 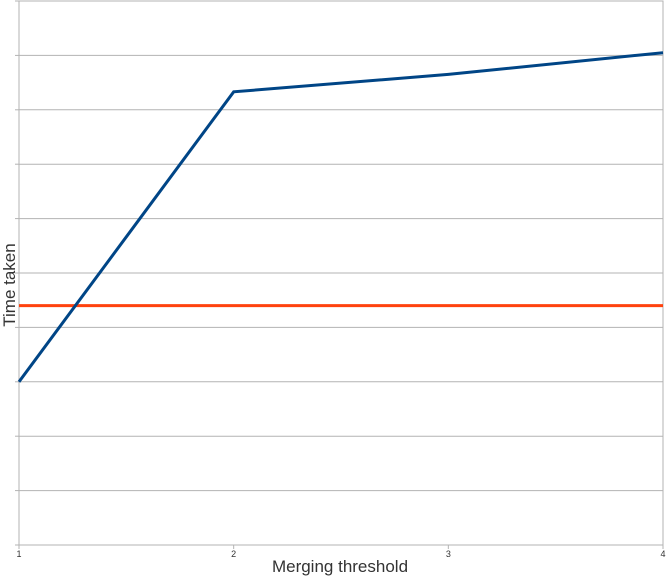 What do you see at coordinates (448, 554) in the screenshot?
I see `x-tick-label-3: 3` at bounding box center [448, 554].